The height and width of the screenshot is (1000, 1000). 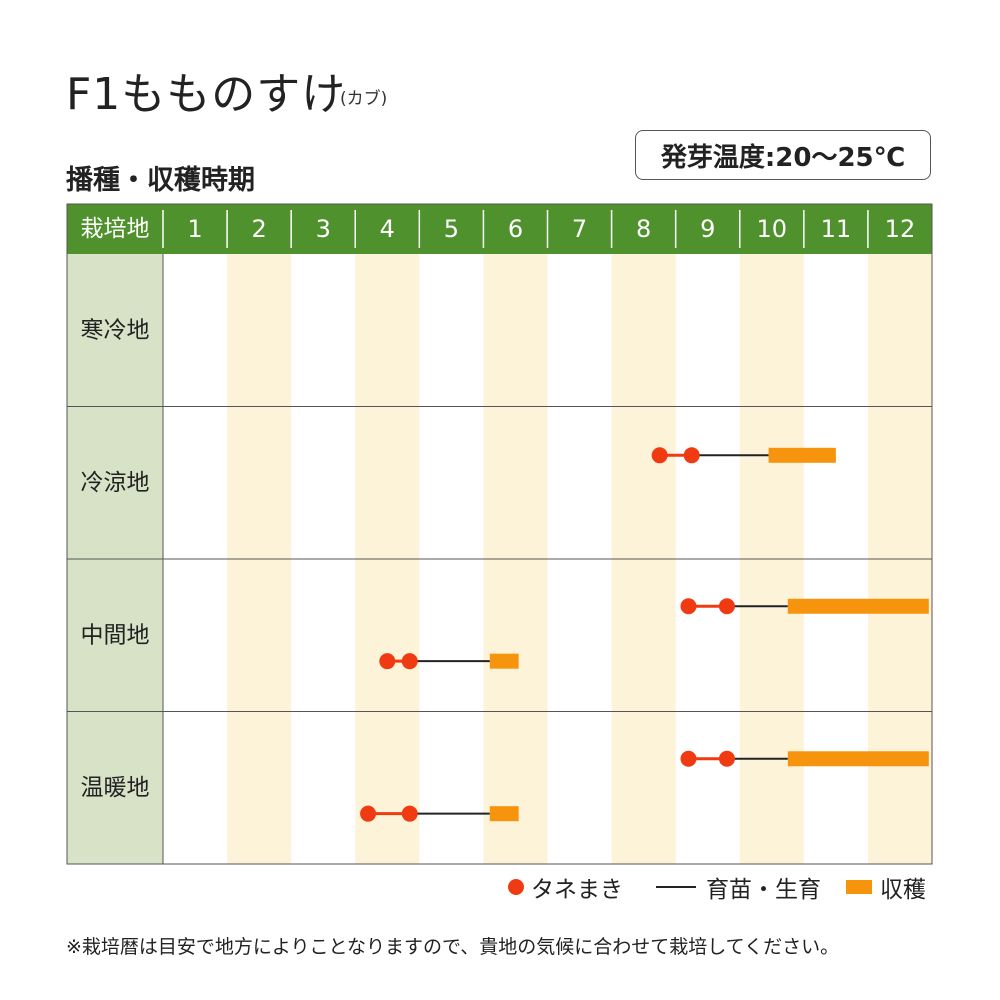 What do you see at coordinates (763, 890) in the screenshot?
I see `legend-growing-label: 育苗・生育` at bounding box center [763, 890].